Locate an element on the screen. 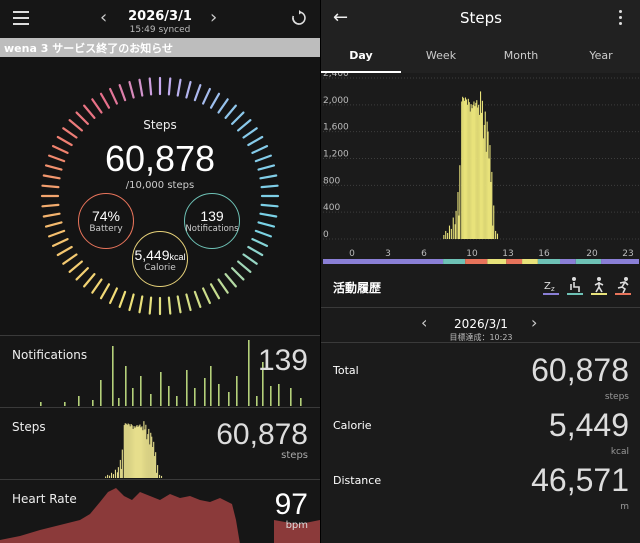  x-tick-label: 23 is located at coordinates (627, 254).